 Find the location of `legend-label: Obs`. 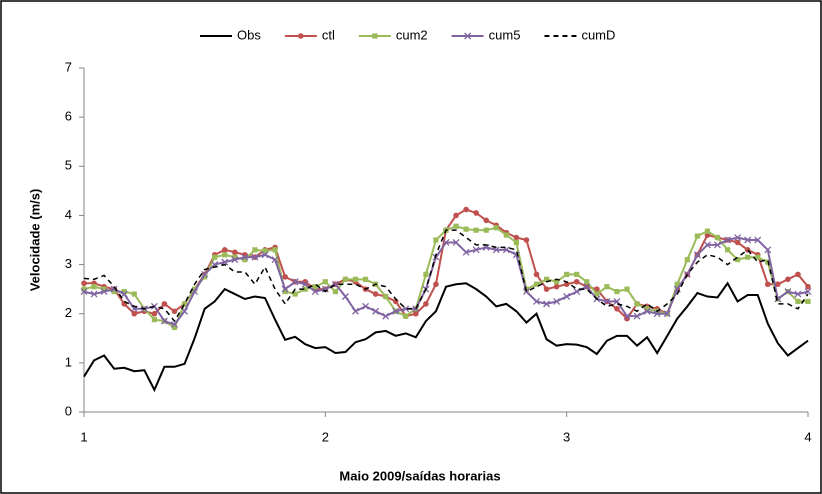

legend-label: Obs is located at coordinates (249, 34).